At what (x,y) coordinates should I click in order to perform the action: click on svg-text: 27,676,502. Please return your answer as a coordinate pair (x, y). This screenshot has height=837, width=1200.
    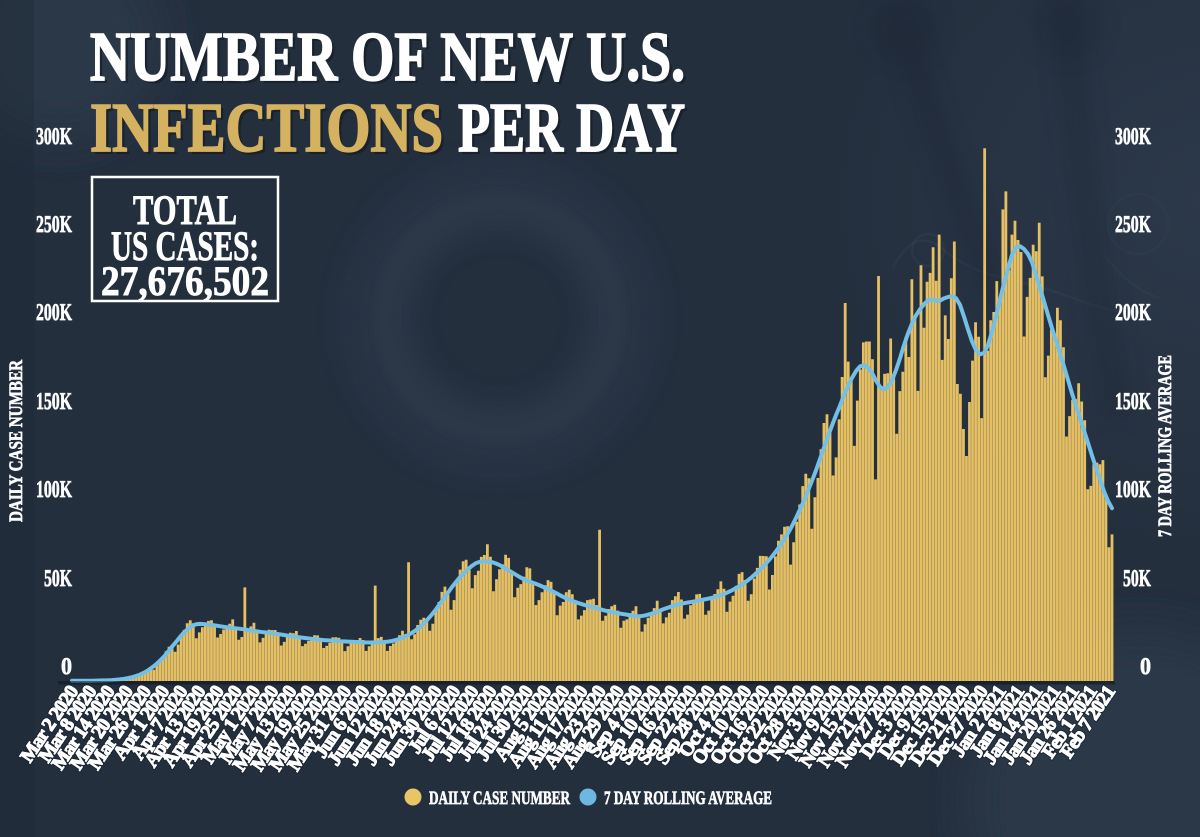
    Looking at the image, I should click on (185, 282).